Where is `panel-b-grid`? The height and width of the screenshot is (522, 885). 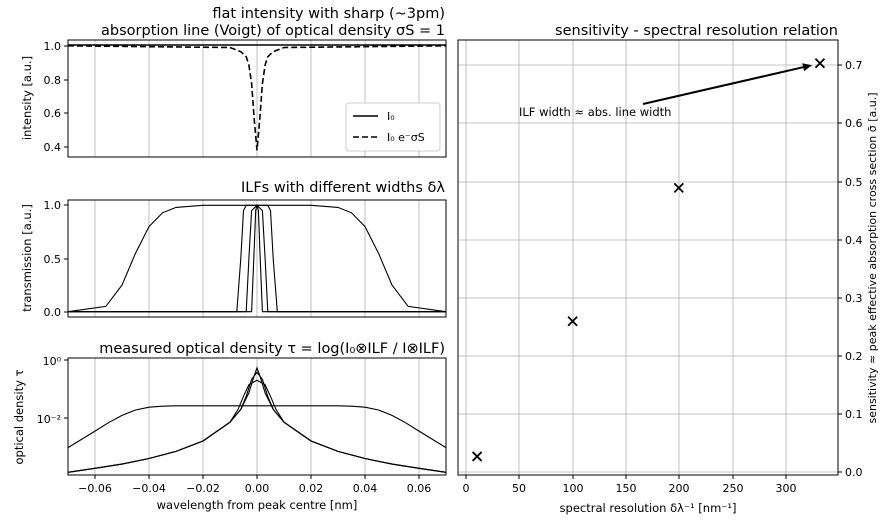
panel-b-grid is located at coordinates (257, 258).